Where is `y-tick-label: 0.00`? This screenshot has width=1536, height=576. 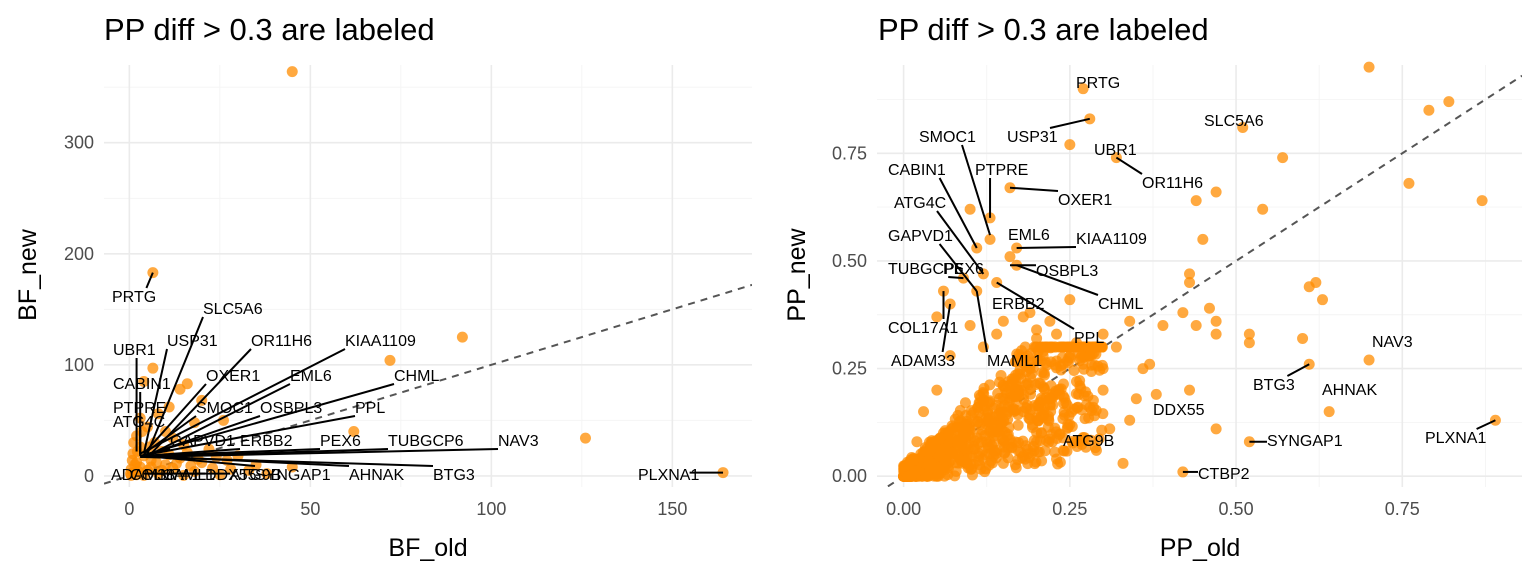
y-tick-label: 0.00 is located at coordinates (849, 476).